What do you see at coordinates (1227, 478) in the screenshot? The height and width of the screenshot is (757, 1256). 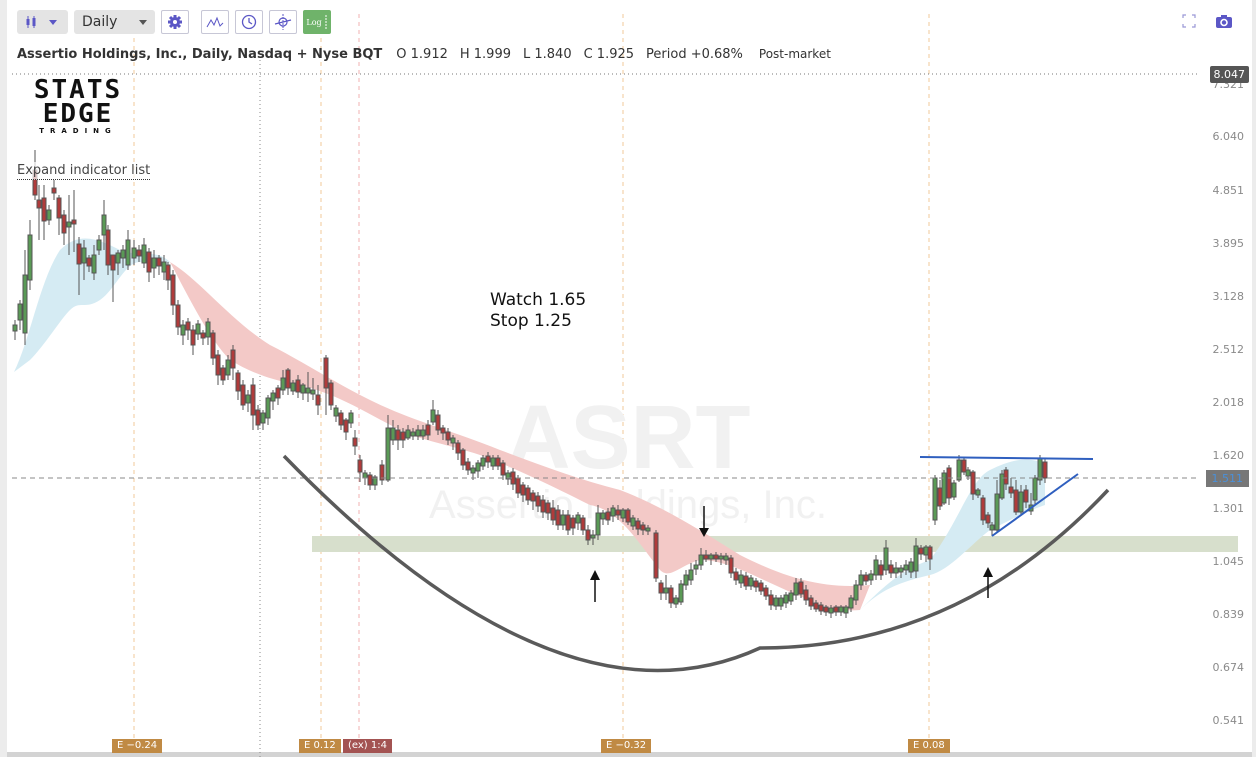 I see `last-price-tag: 1.511` at bounding box center [1227, 478].